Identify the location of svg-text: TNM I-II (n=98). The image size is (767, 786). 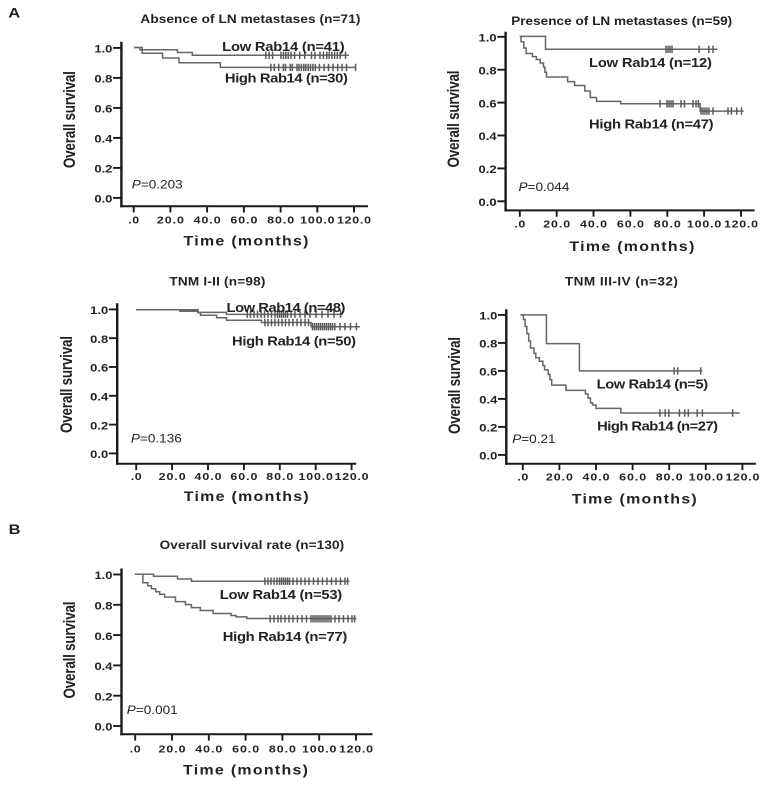
(217, 281).